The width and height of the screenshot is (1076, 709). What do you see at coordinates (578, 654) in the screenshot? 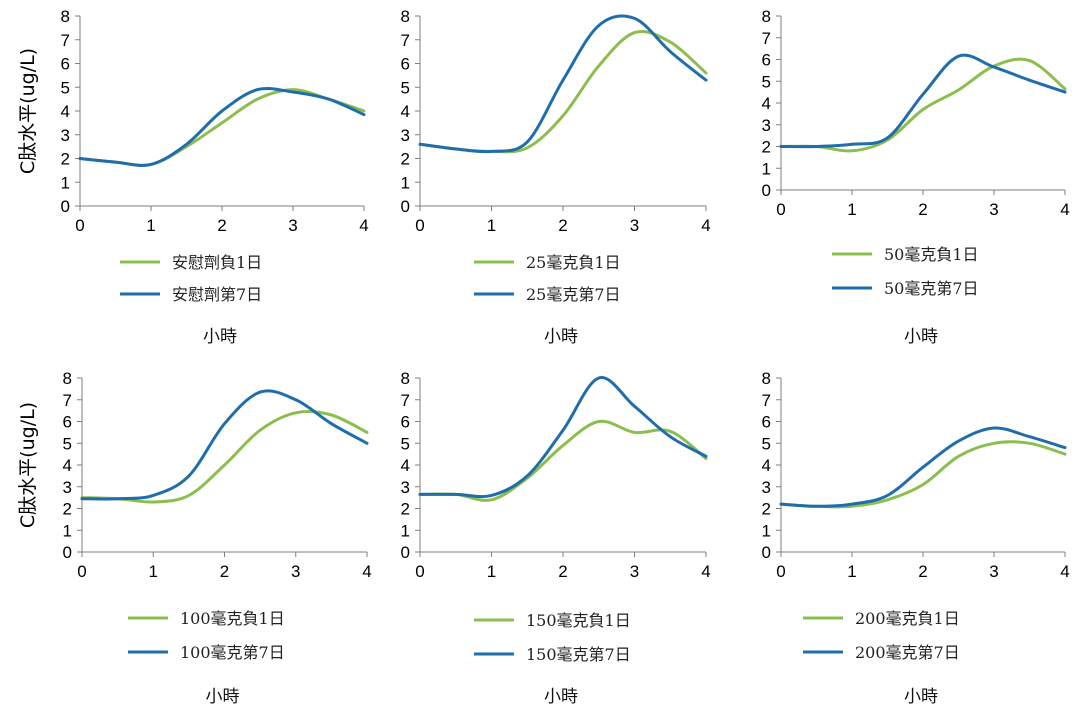
I see `legend-label: 150毫克第7日` at bounding box center [578, 654].